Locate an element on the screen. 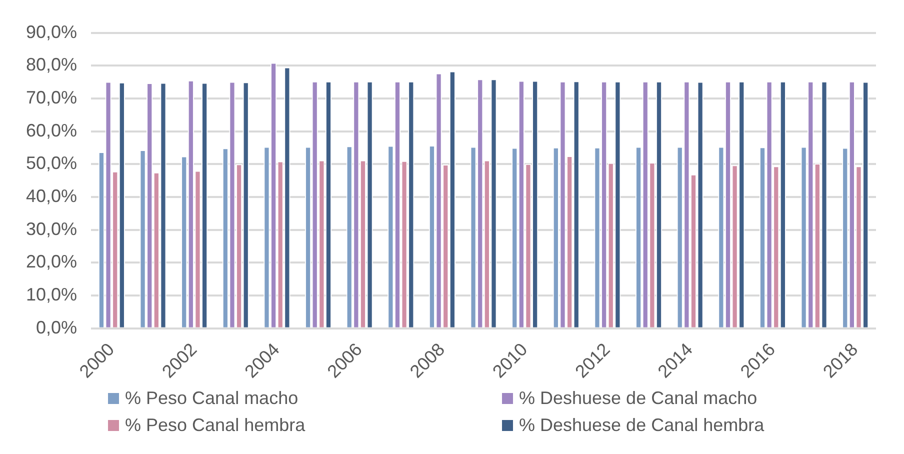 The width and height of the screenshot is (904, 454). legend-label: % Deshuese de Canal macho is located at coordinates (638, 398).